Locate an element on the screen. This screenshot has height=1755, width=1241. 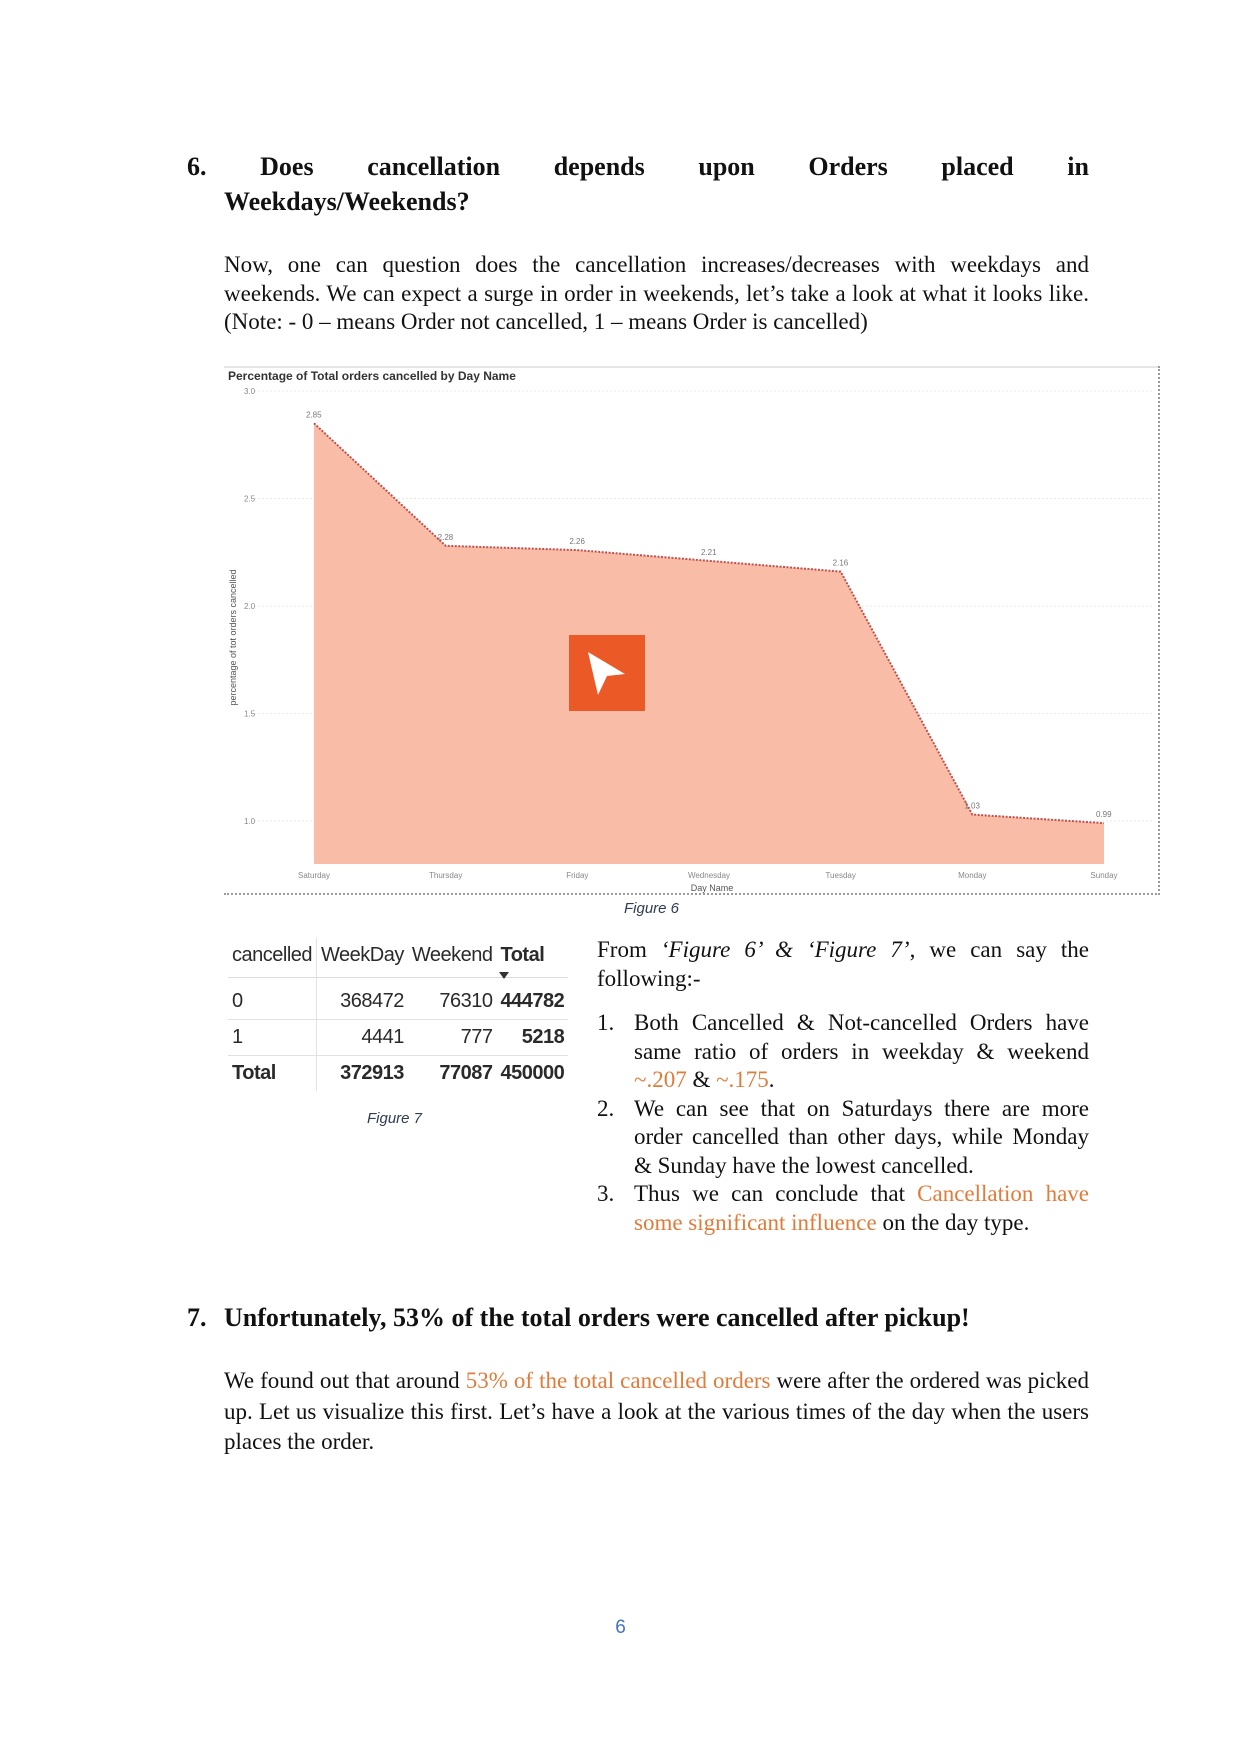
table-total-row: Total 372913 77087 450000 is located at coordinates (398, 1073).